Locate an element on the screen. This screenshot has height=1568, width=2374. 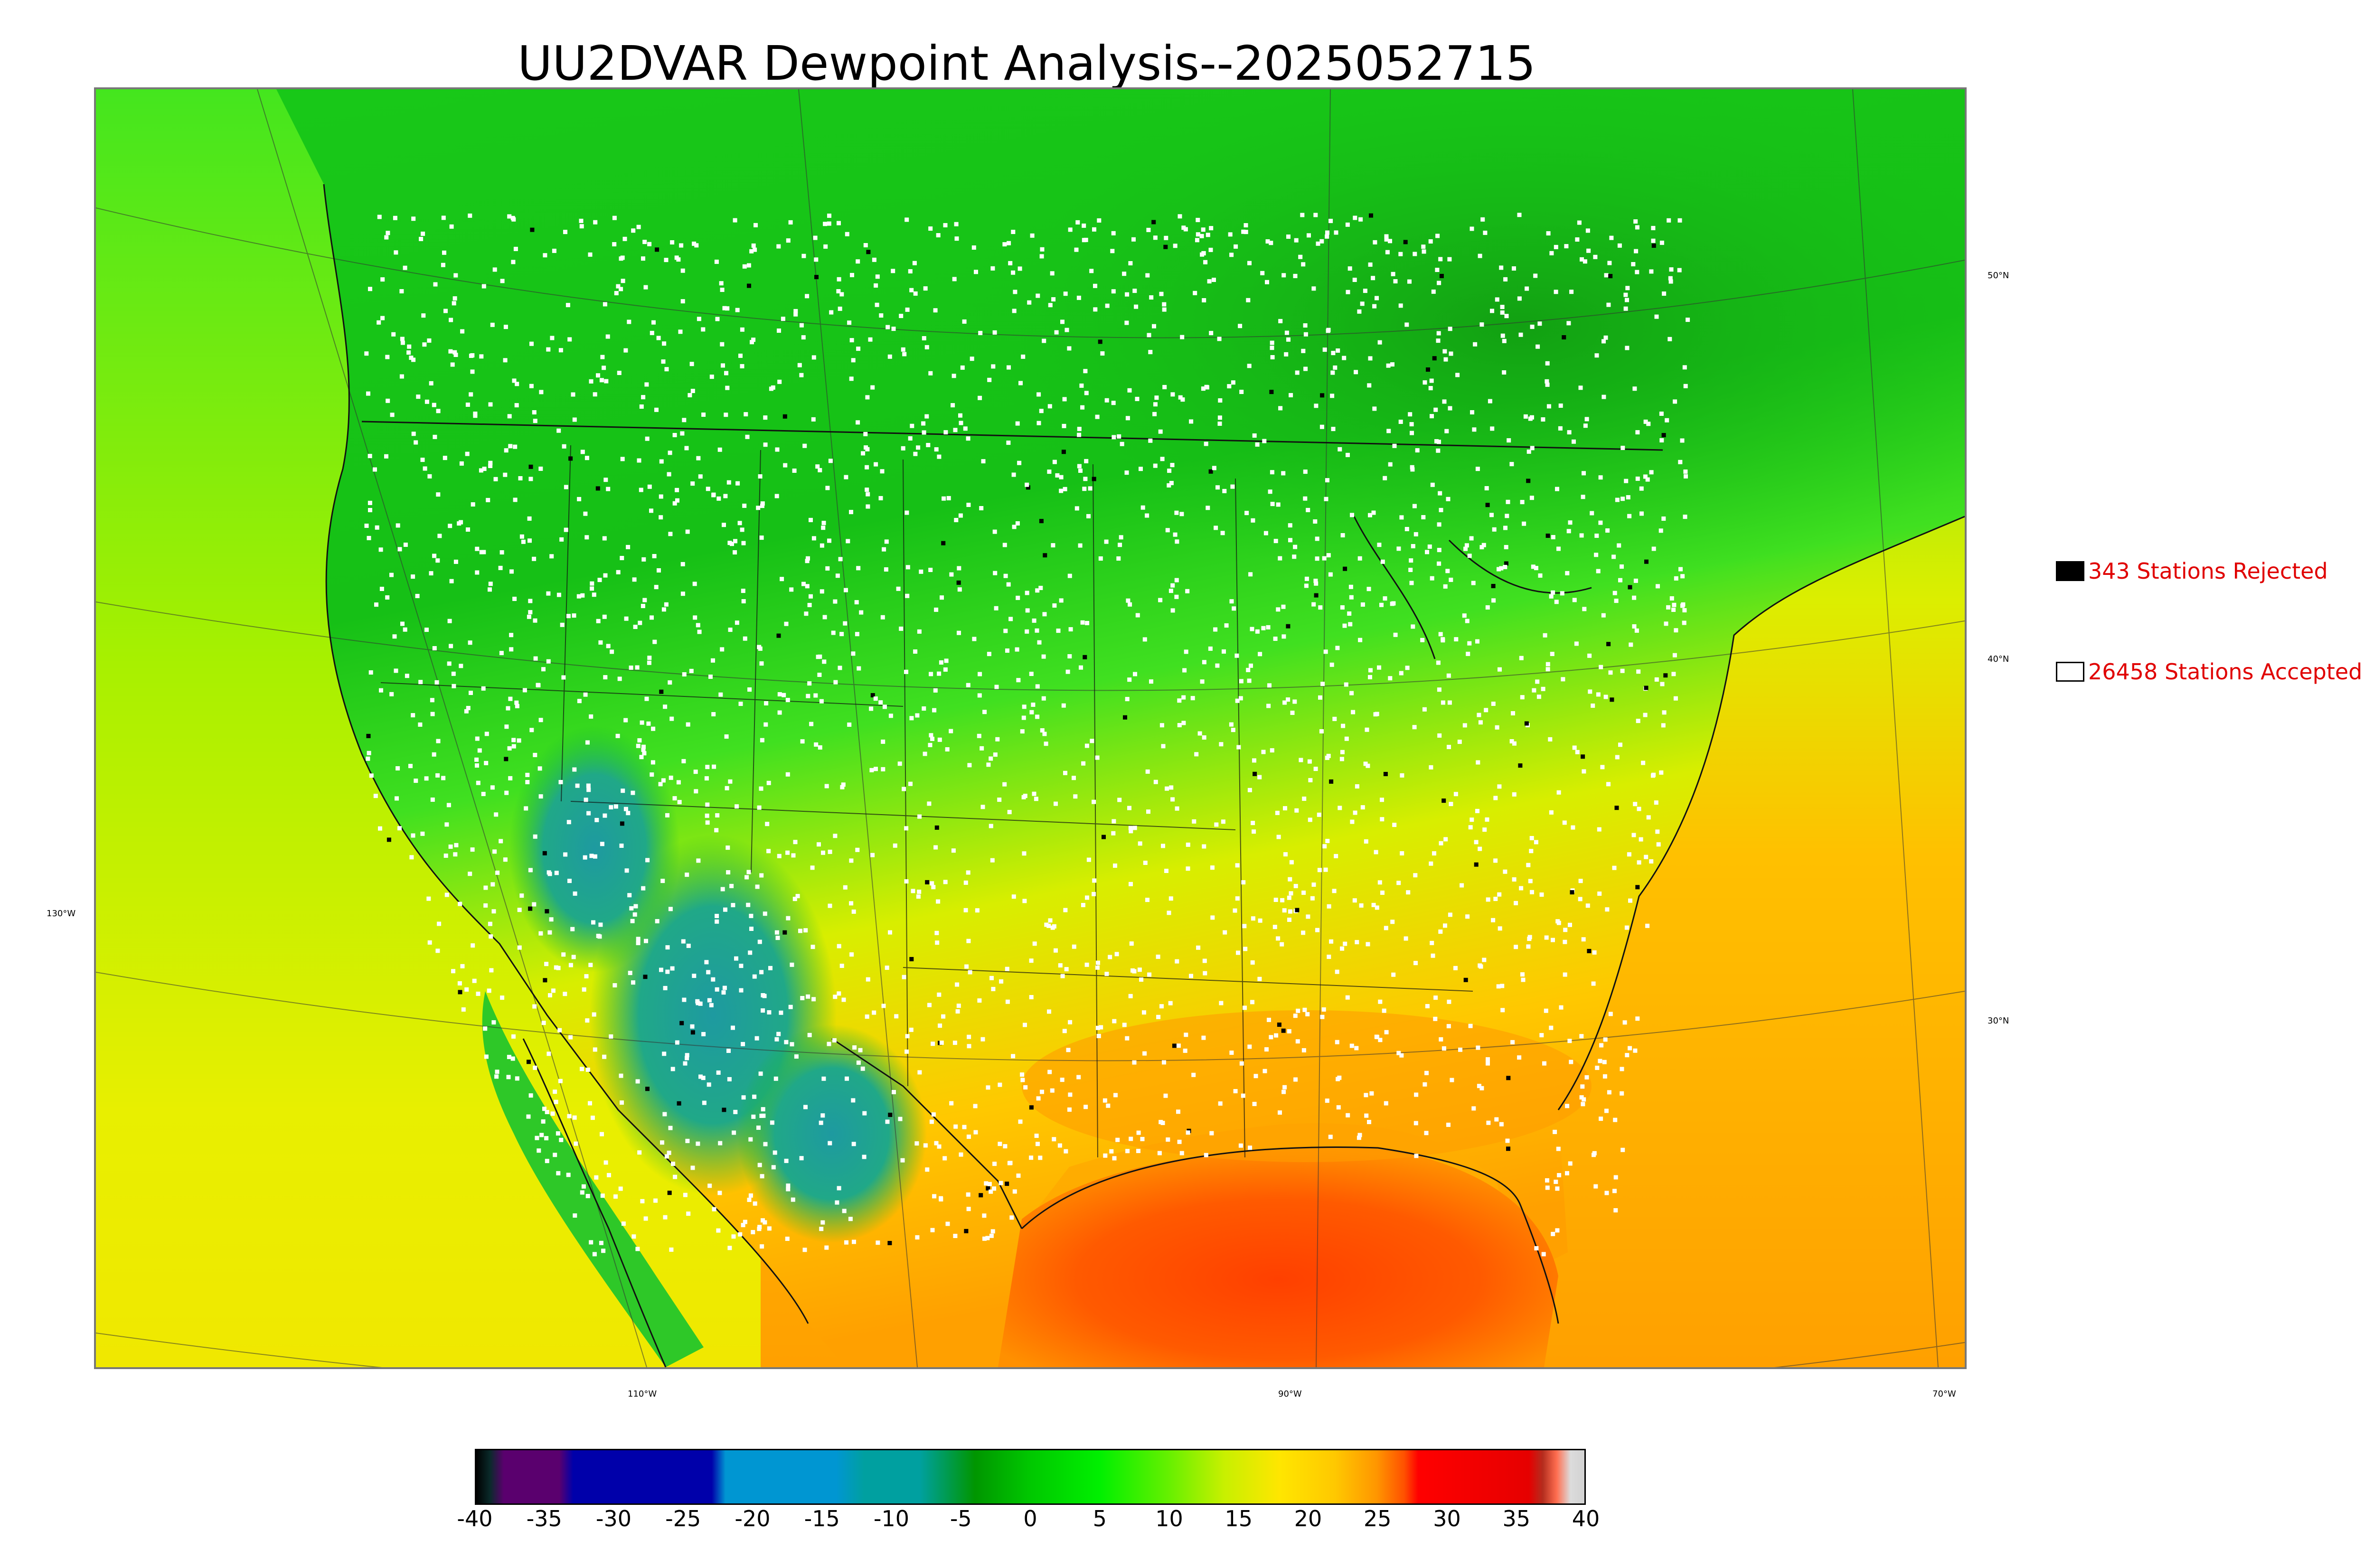
colorbar-tick: 0 is located at coordinates (1030, 1518).